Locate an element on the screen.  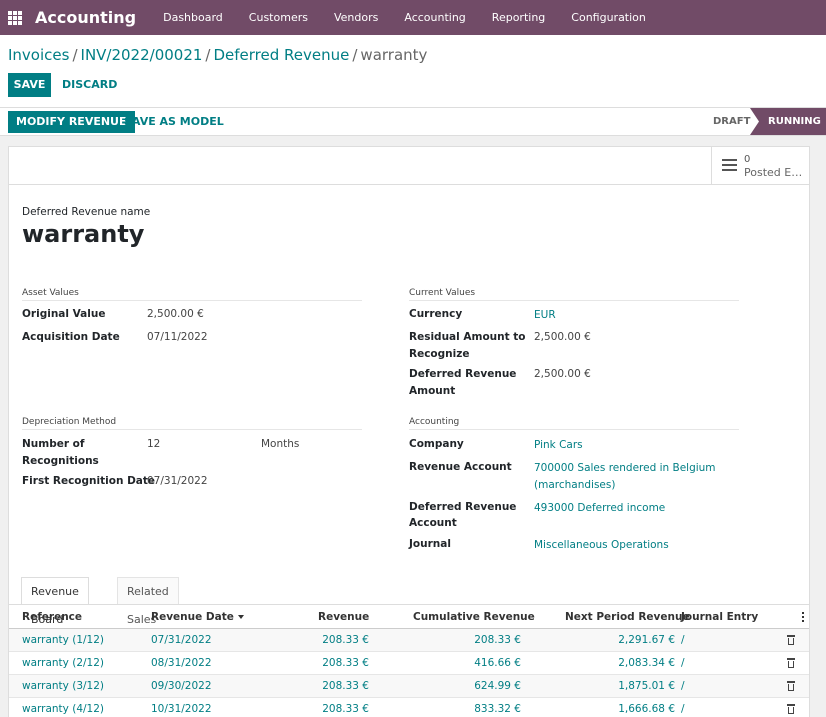
residual-amount-field: 2,500.00 € is located at coordinates (562, 337).